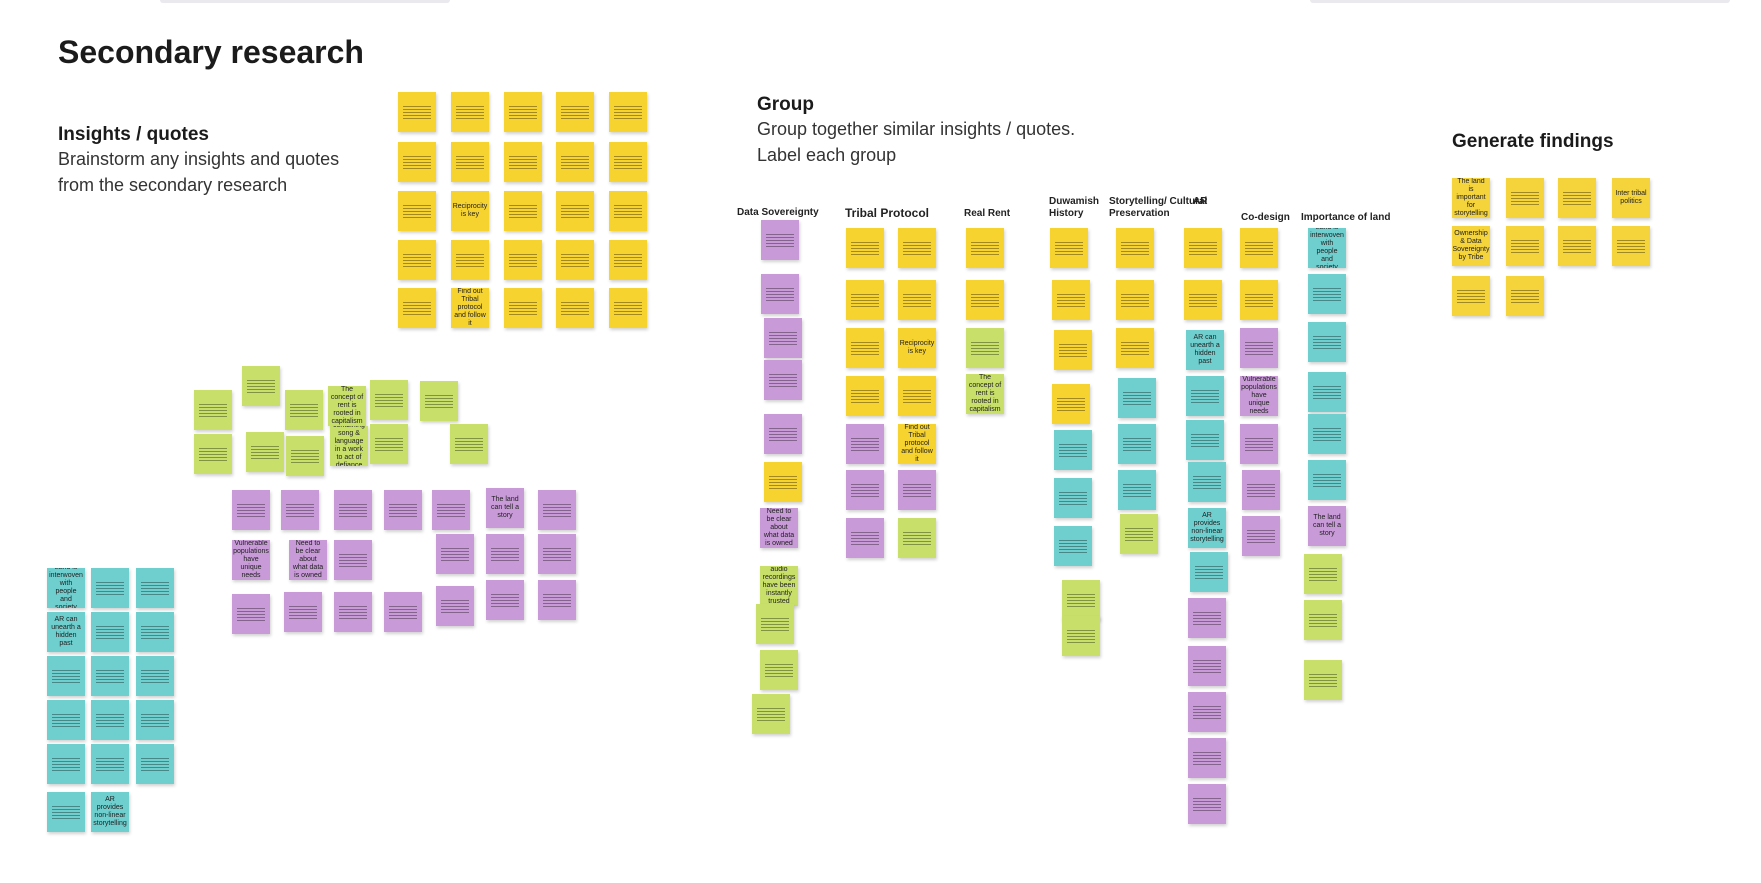 This screenshot has width=1761, height=883. What do you see at coordinates (1207, 528) in the screenshot?
I see `sticky-note-ar-nonlinear: AR provides non-linear storytelling` at bounding box center [1207, 528].